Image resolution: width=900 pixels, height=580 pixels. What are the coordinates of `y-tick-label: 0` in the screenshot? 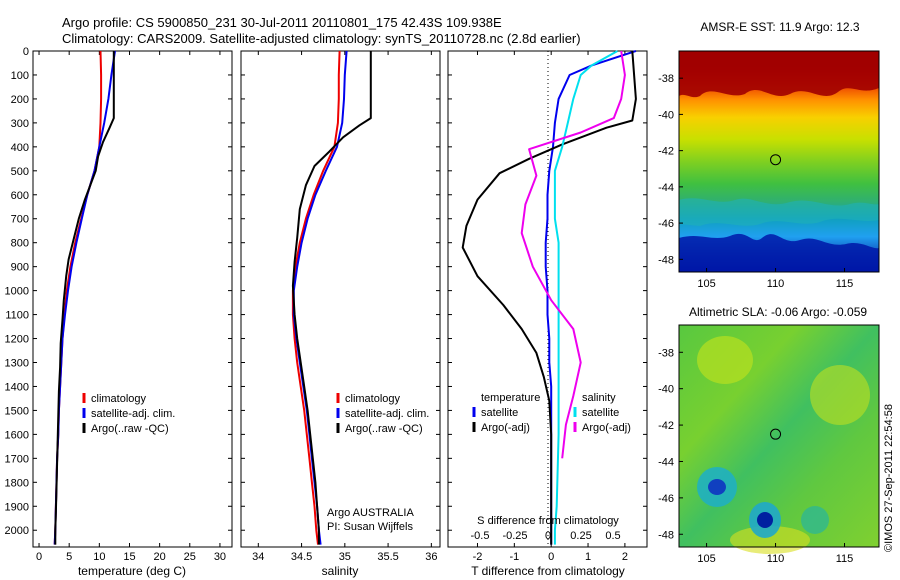 It's located at (26, 52).